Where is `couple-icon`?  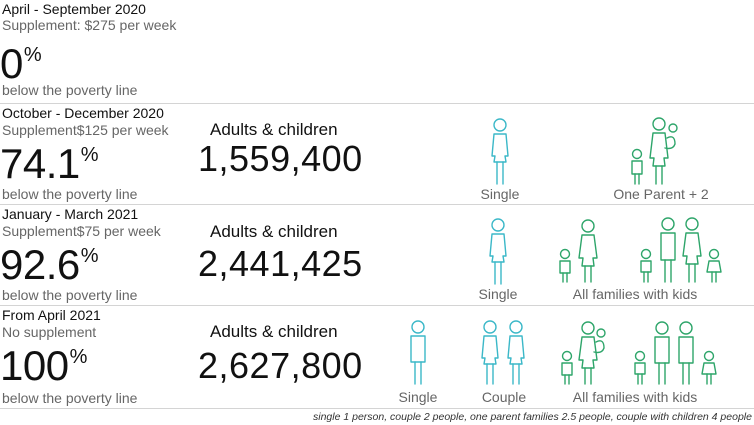
couple-icon is located at coordinates (503, 352).